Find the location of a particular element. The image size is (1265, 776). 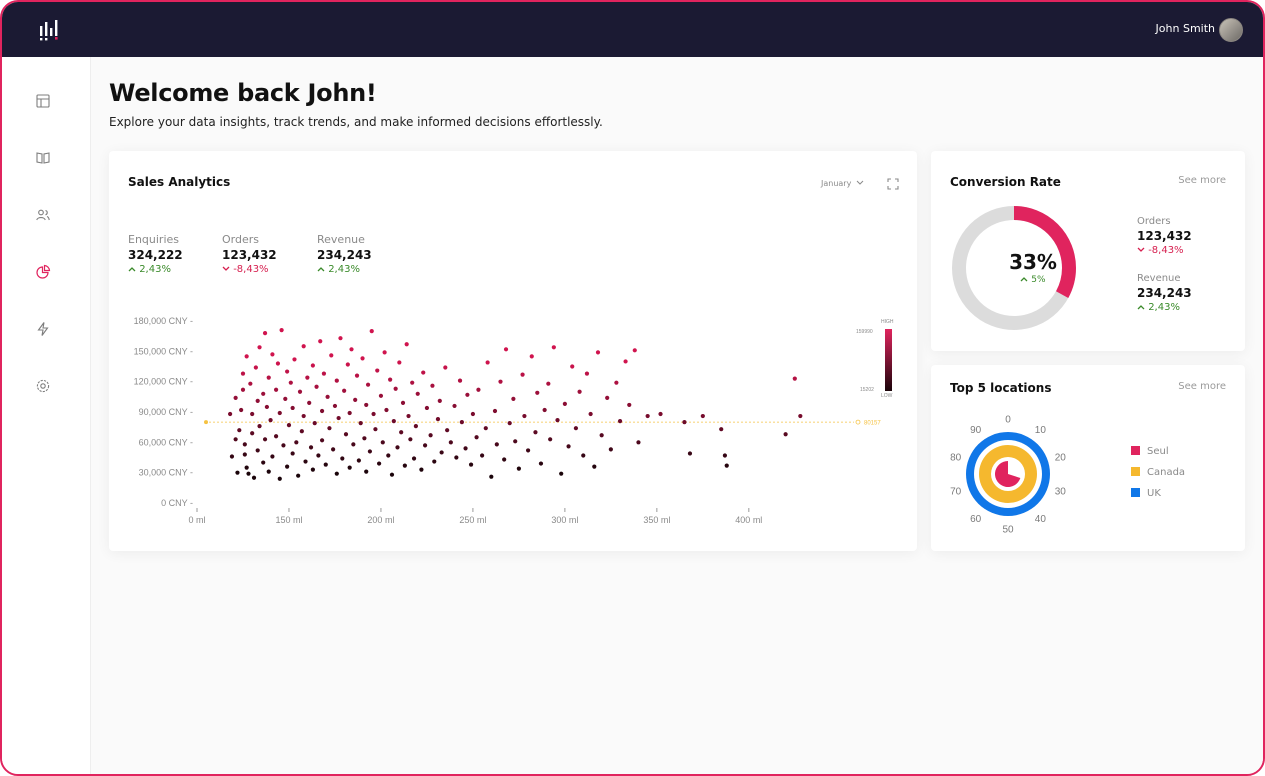

sidebar is located at coordinates (46, 415).